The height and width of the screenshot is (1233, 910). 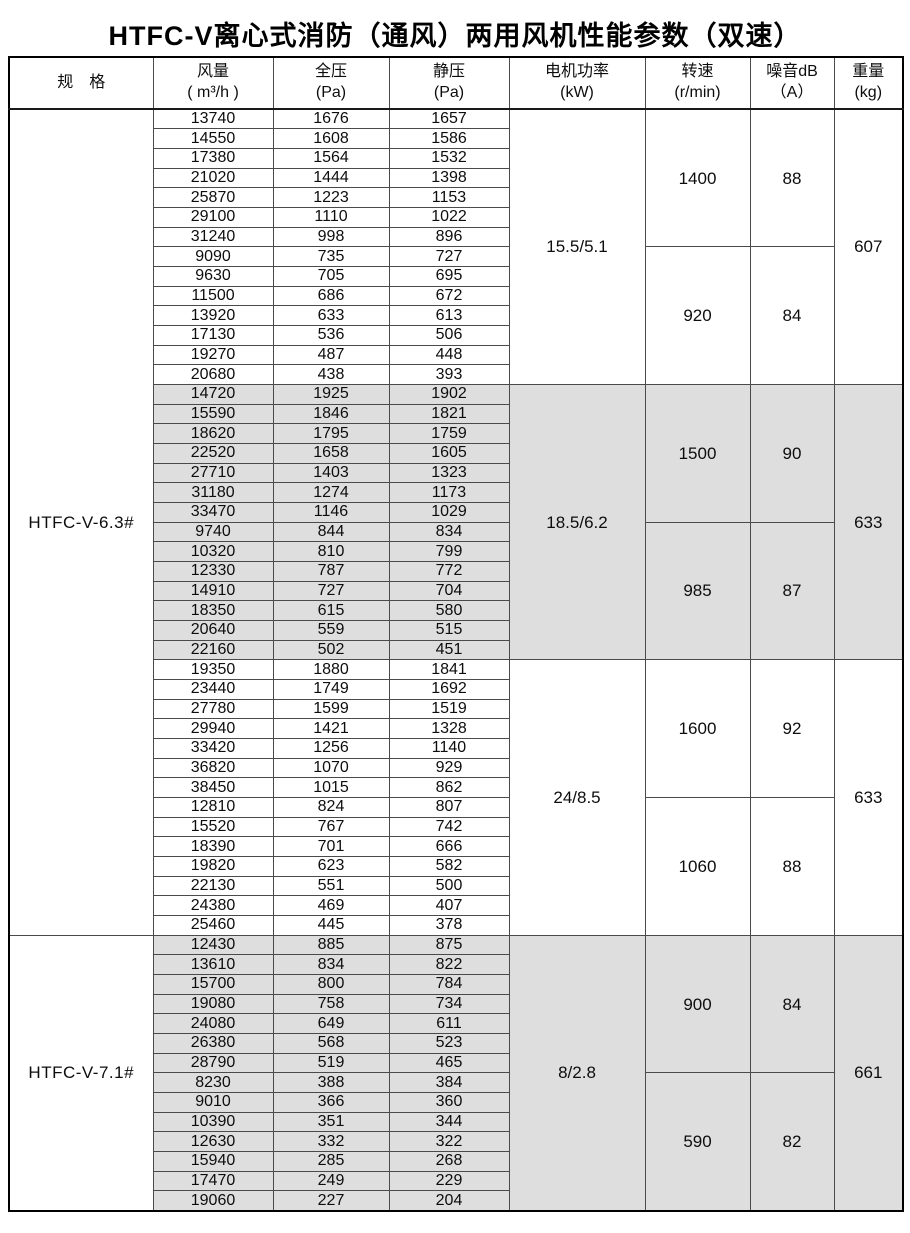 I want to click on airflow-cell: 31240, so click(x=213, y=237).